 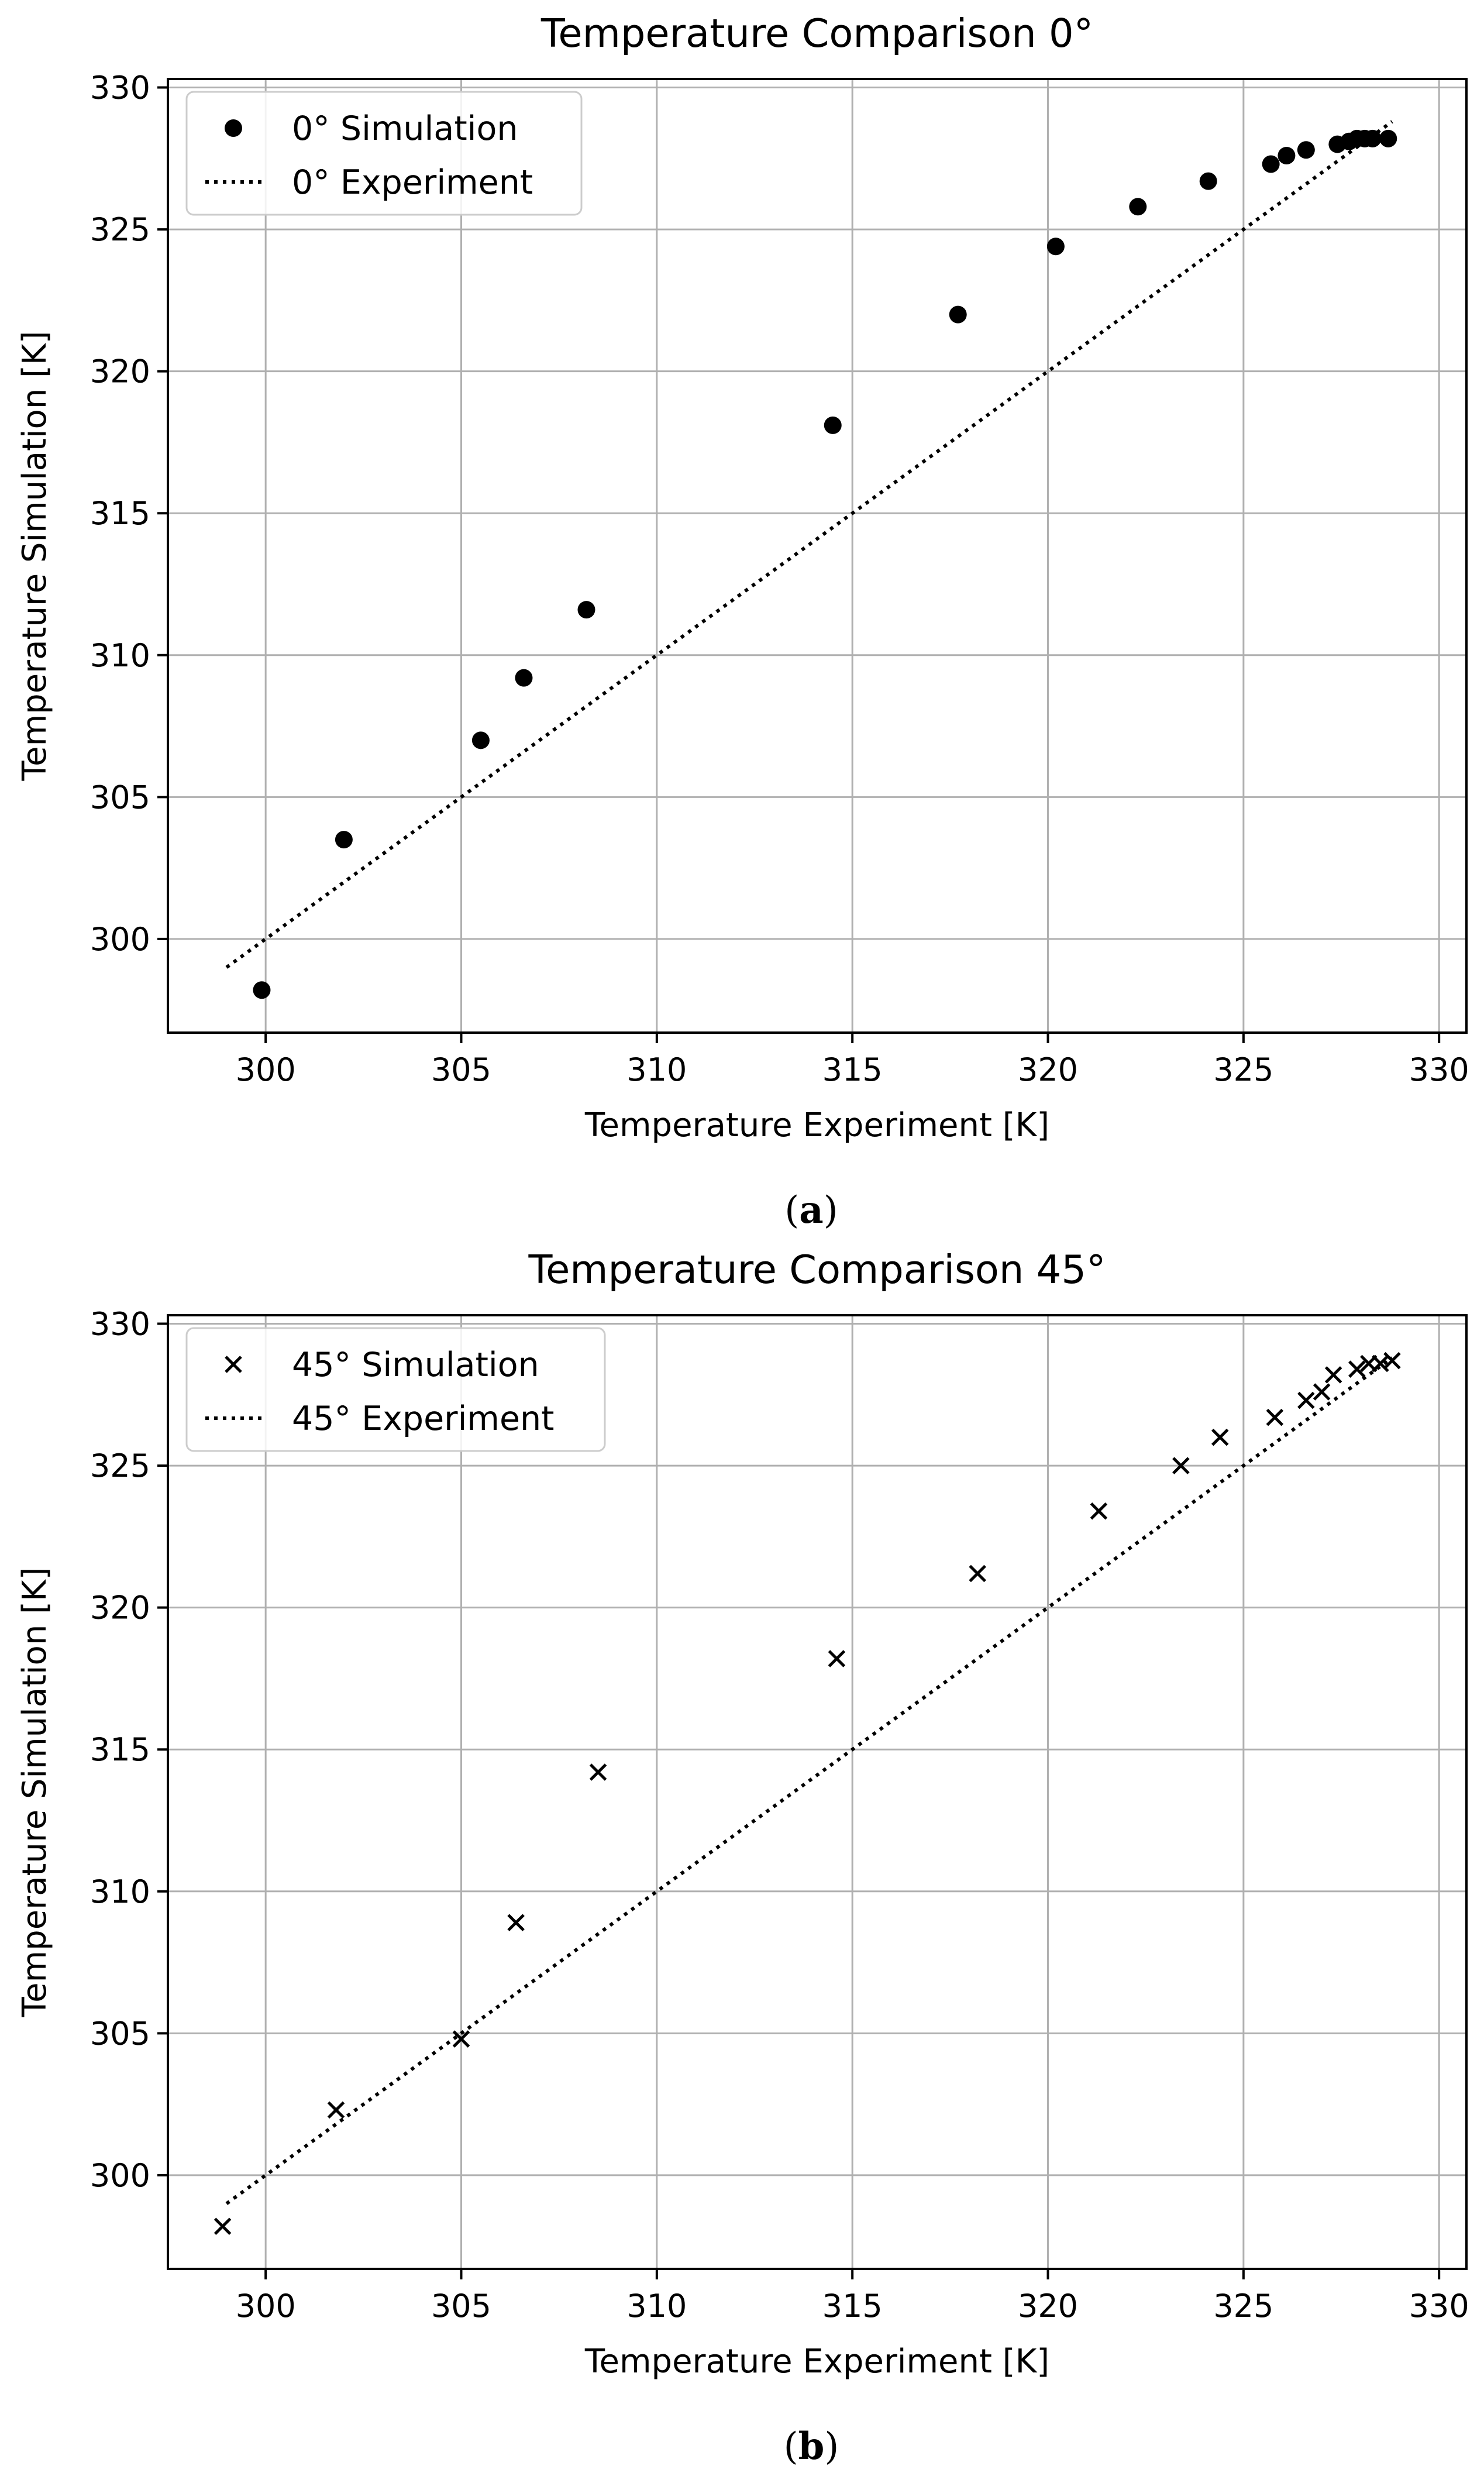 What do you see at coordinates (816, 34) in the screenshot?
I see `chart-title: Temperature Comparison 0°` at bounding box center [816, 34].